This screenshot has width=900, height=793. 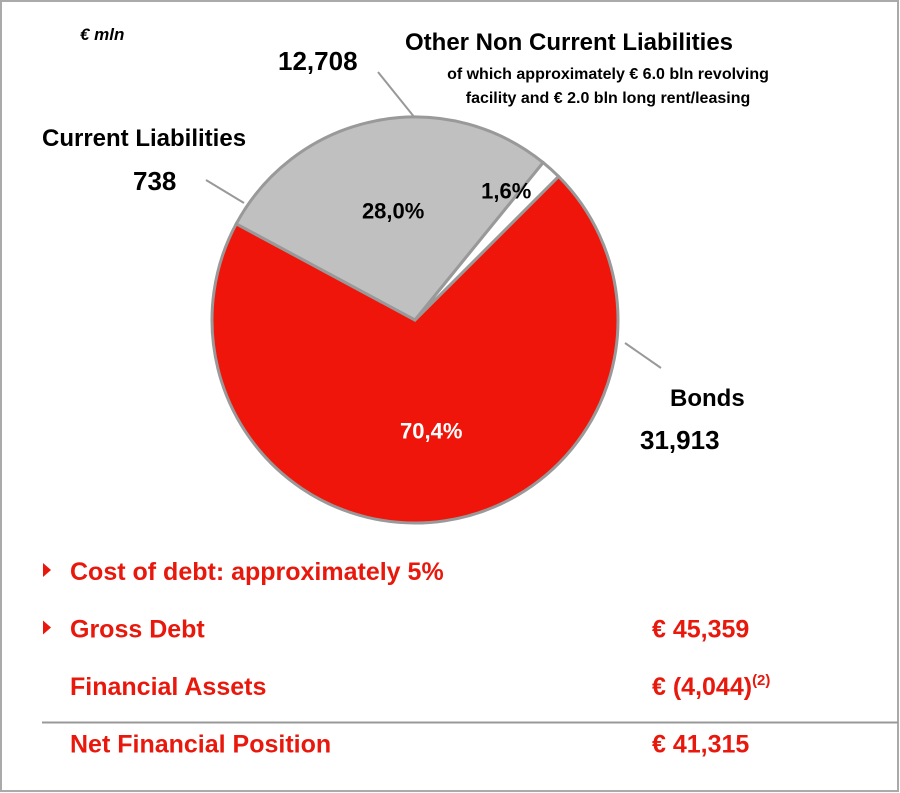 I want to click on percentage-label: 70,4%, so click(x=431, y=430).